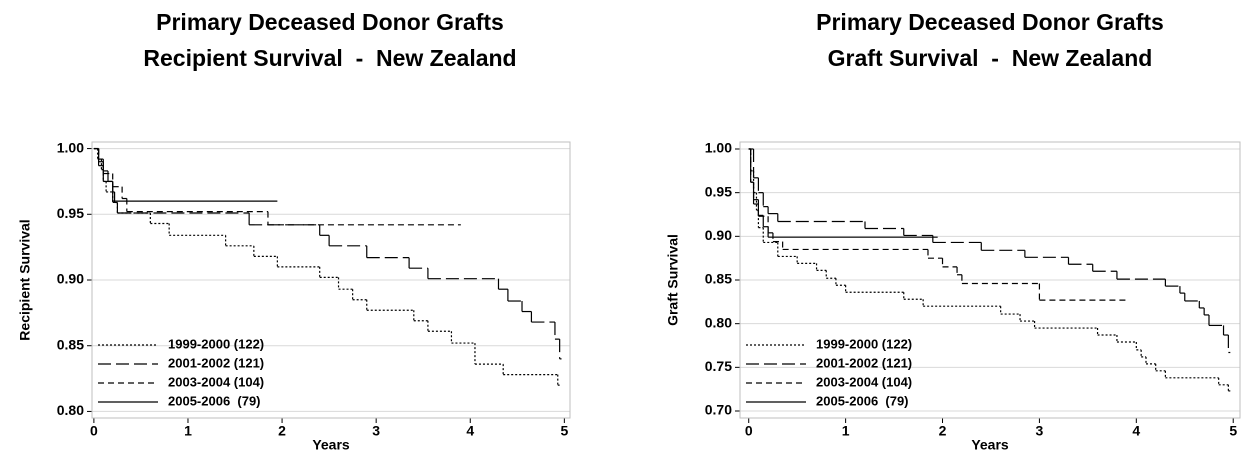 This screenshot has width=1250, height=450. What do you see at coordinates (673, 280) in the screenshot?
I see `y-axis-label: Graft Survival` at bounding box center [673, 280].